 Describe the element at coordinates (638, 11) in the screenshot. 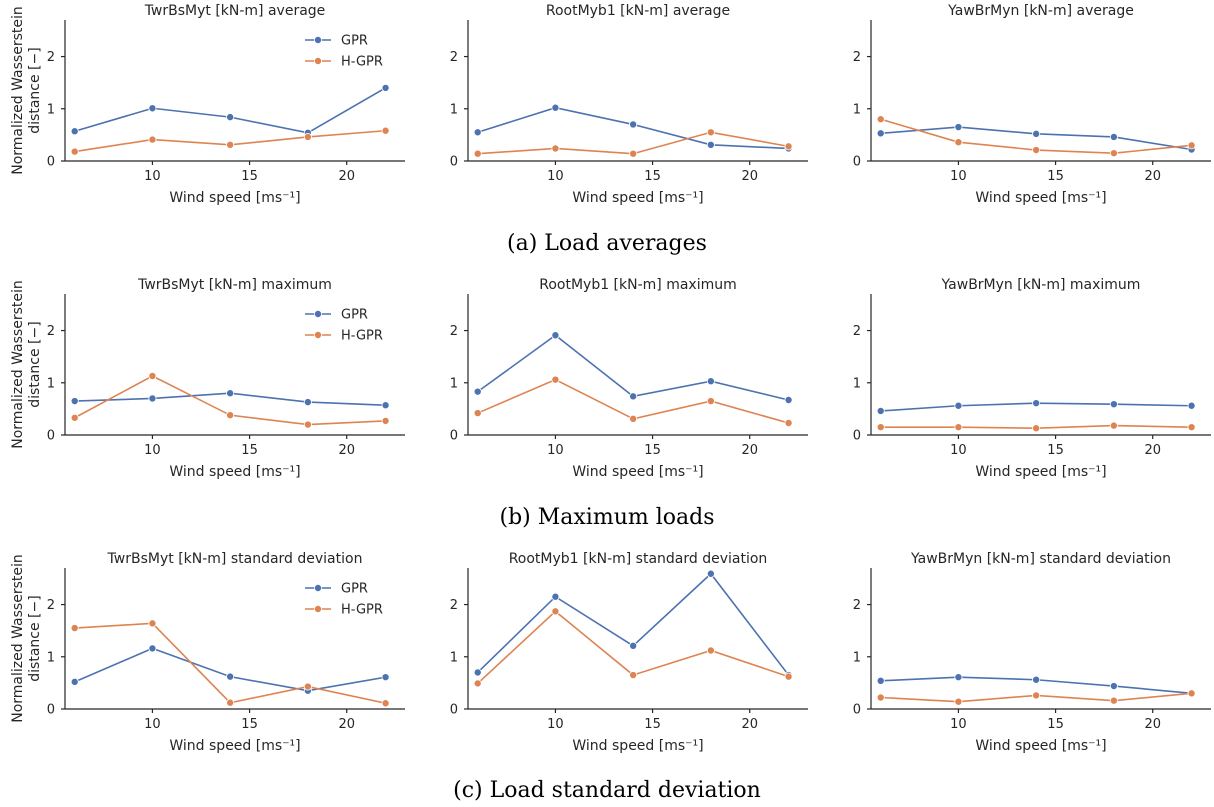

I see `chart-title: RootMyb1 [kN-m] average` at that location.